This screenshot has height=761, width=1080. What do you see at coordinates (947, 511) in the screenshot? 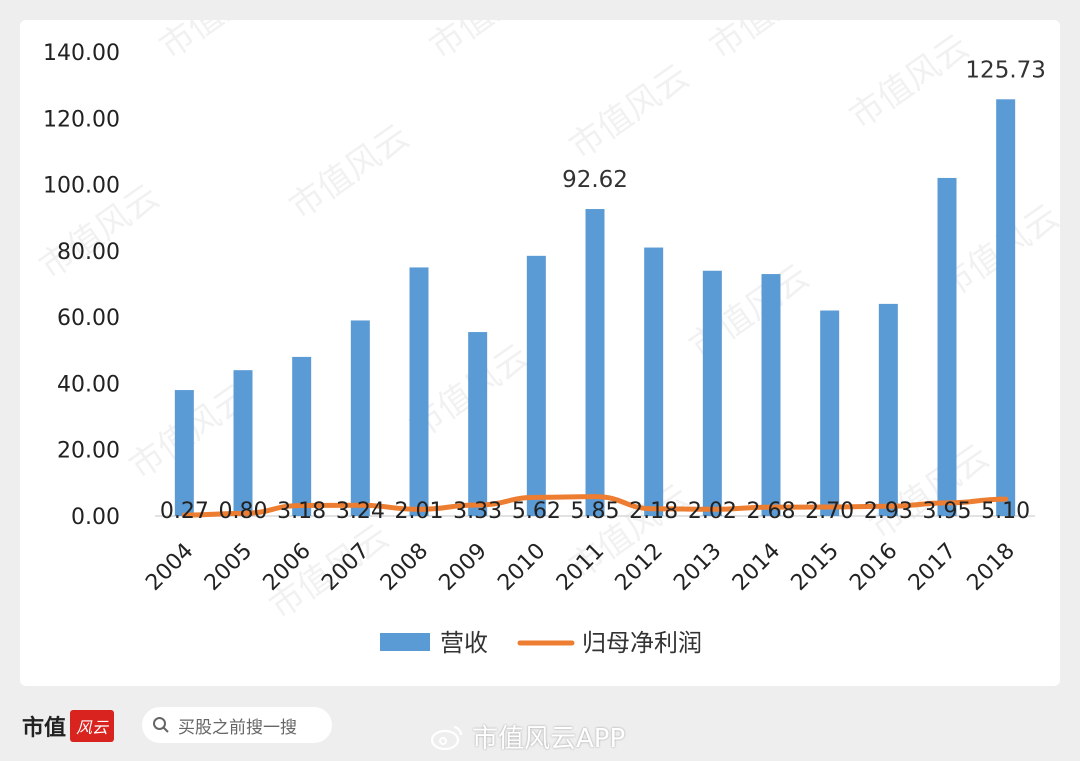
I see `line-data-label: 3.95` at bounding box center [947, 511].